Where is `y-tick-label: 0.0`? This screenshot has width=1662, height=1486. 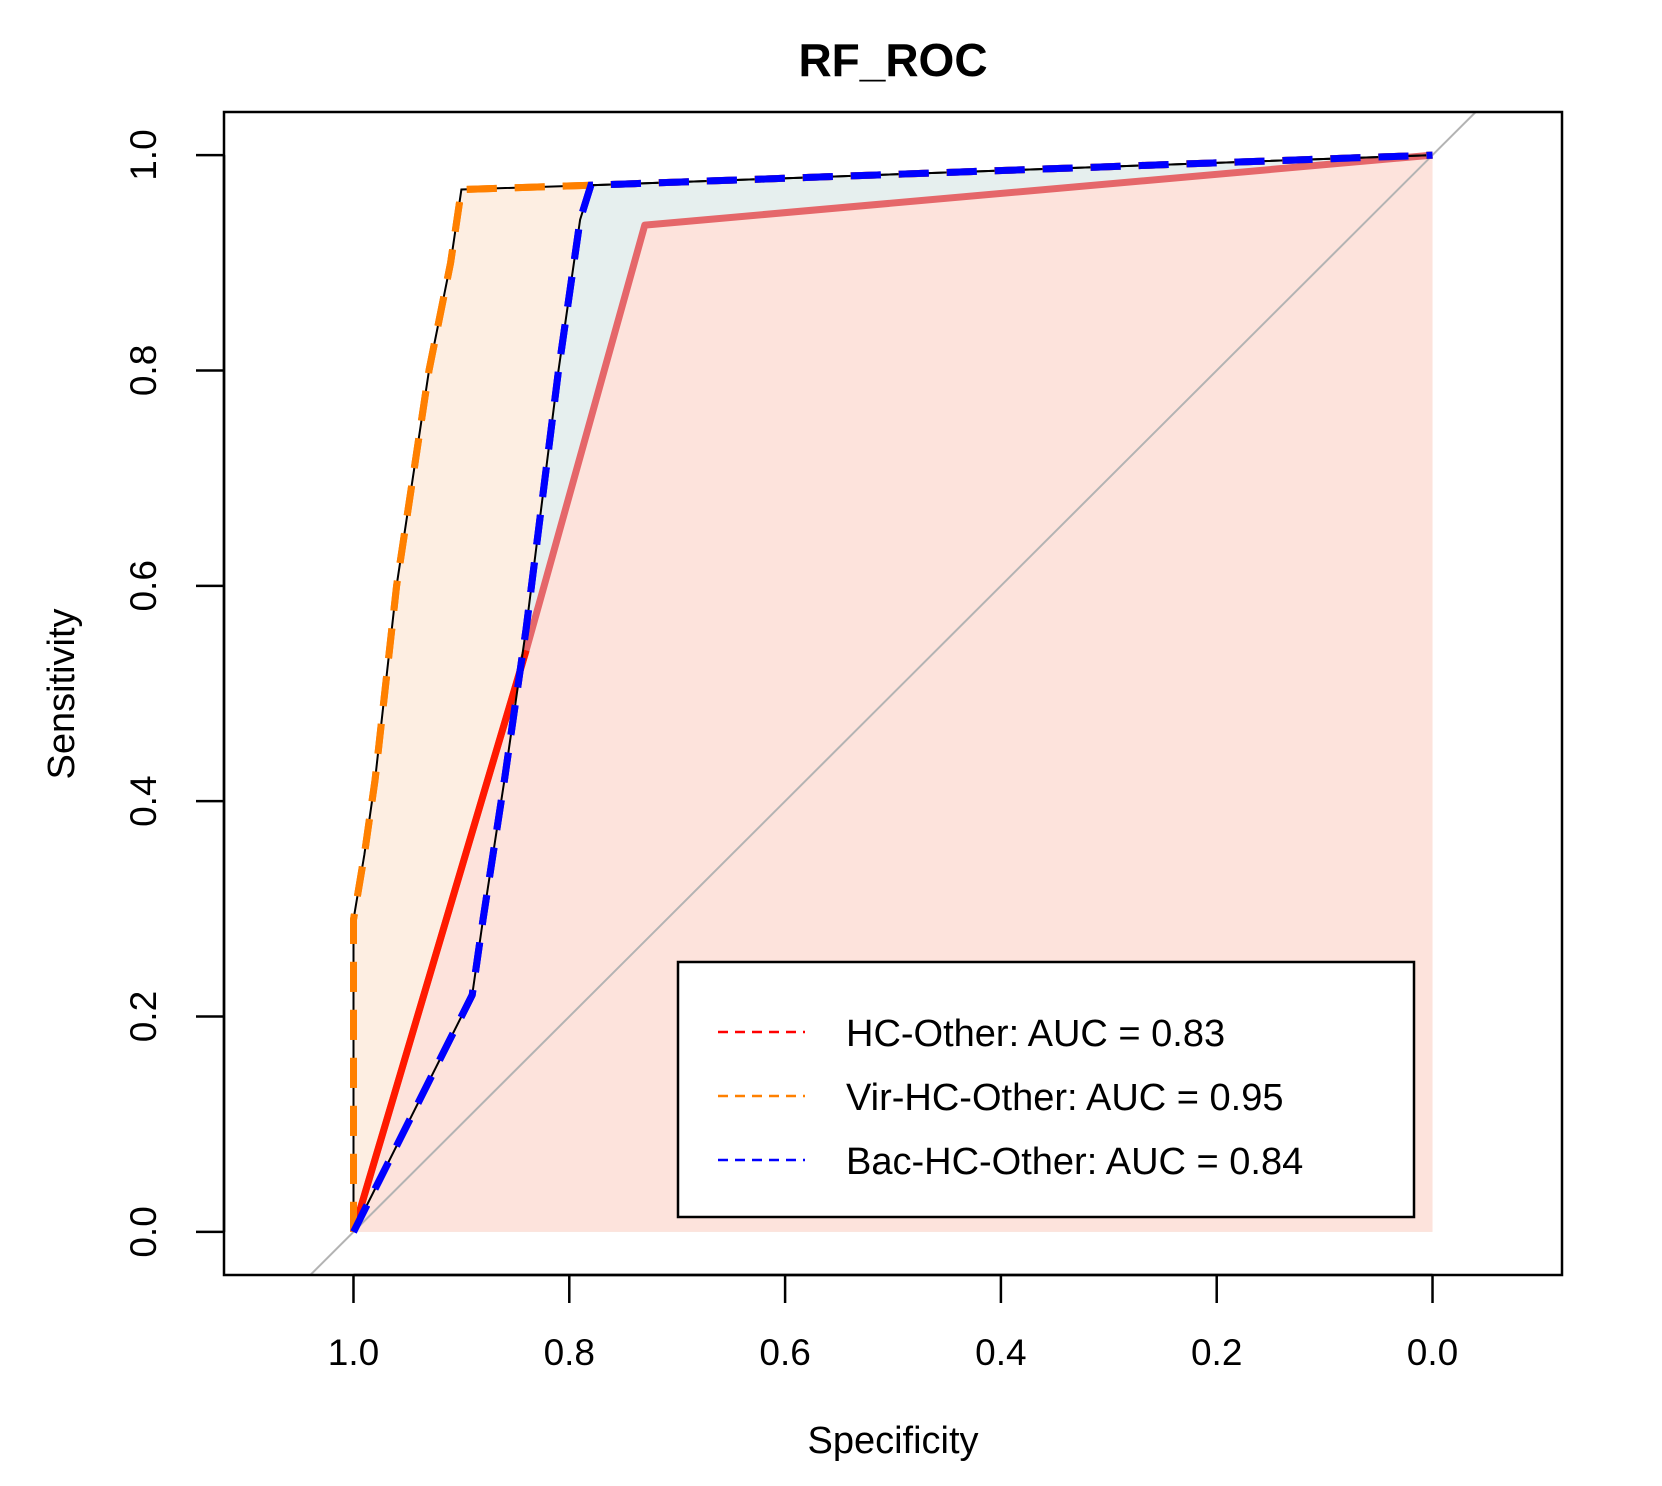
y-tick-label: 0.0 is located at coordinates (143, 1231).